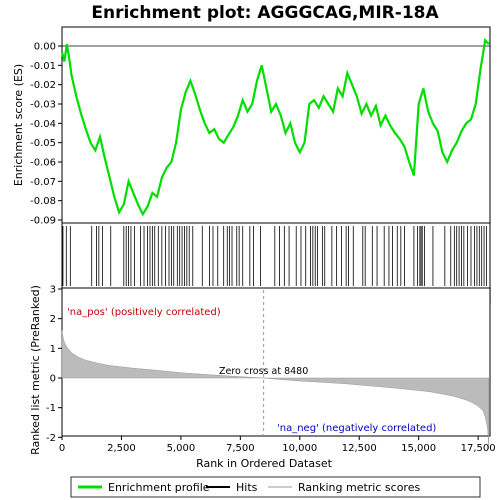 The height and width of the screenshot is (500, 500). I want to click on hits-group, so click(274, 256).